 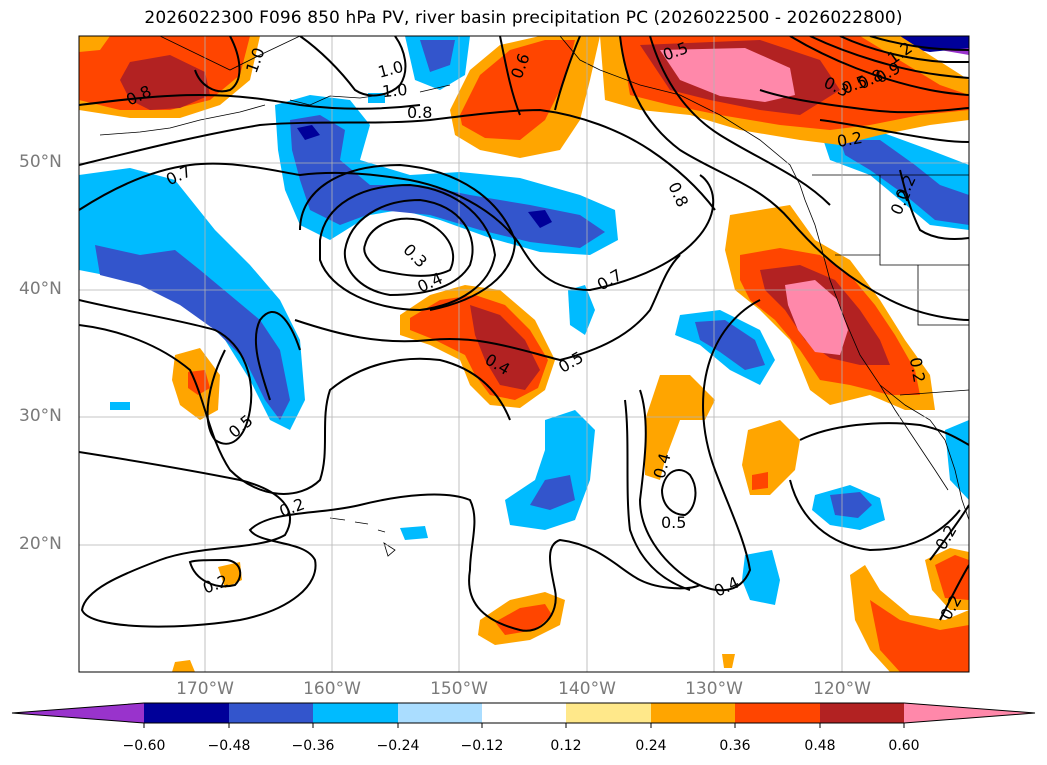 What do you see at coordinates (919, 636) in the screenshot?
I see `shade-red-southeast` at bounding box center [919, 636].